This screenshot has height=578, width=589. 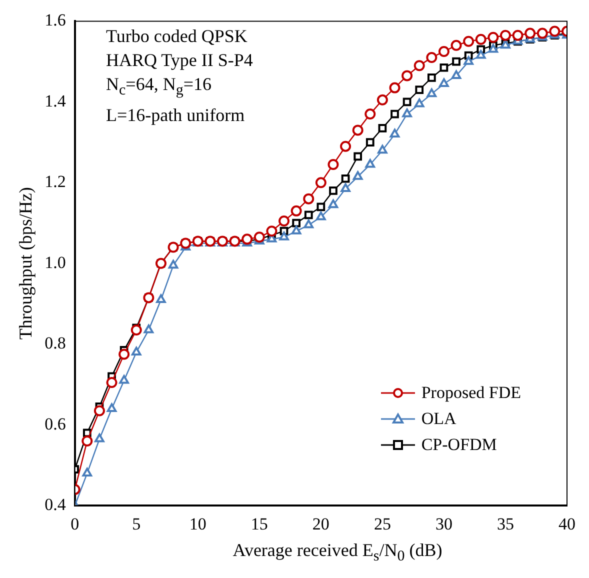 What do you see at coordinates (197, 524) in the screenshot?
I see `x-tick-label: 10` at bounding box center [197, 524].